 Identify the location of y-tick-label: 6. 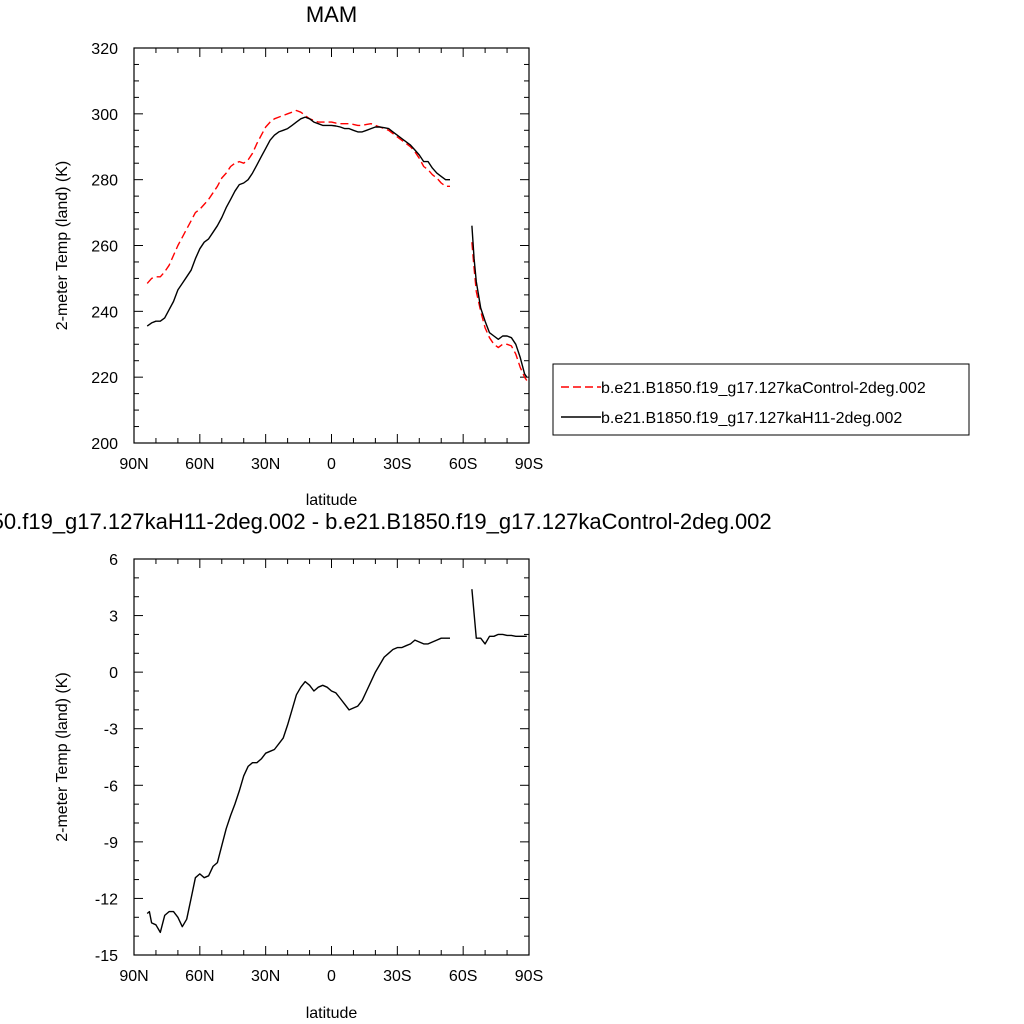
(113, 560).